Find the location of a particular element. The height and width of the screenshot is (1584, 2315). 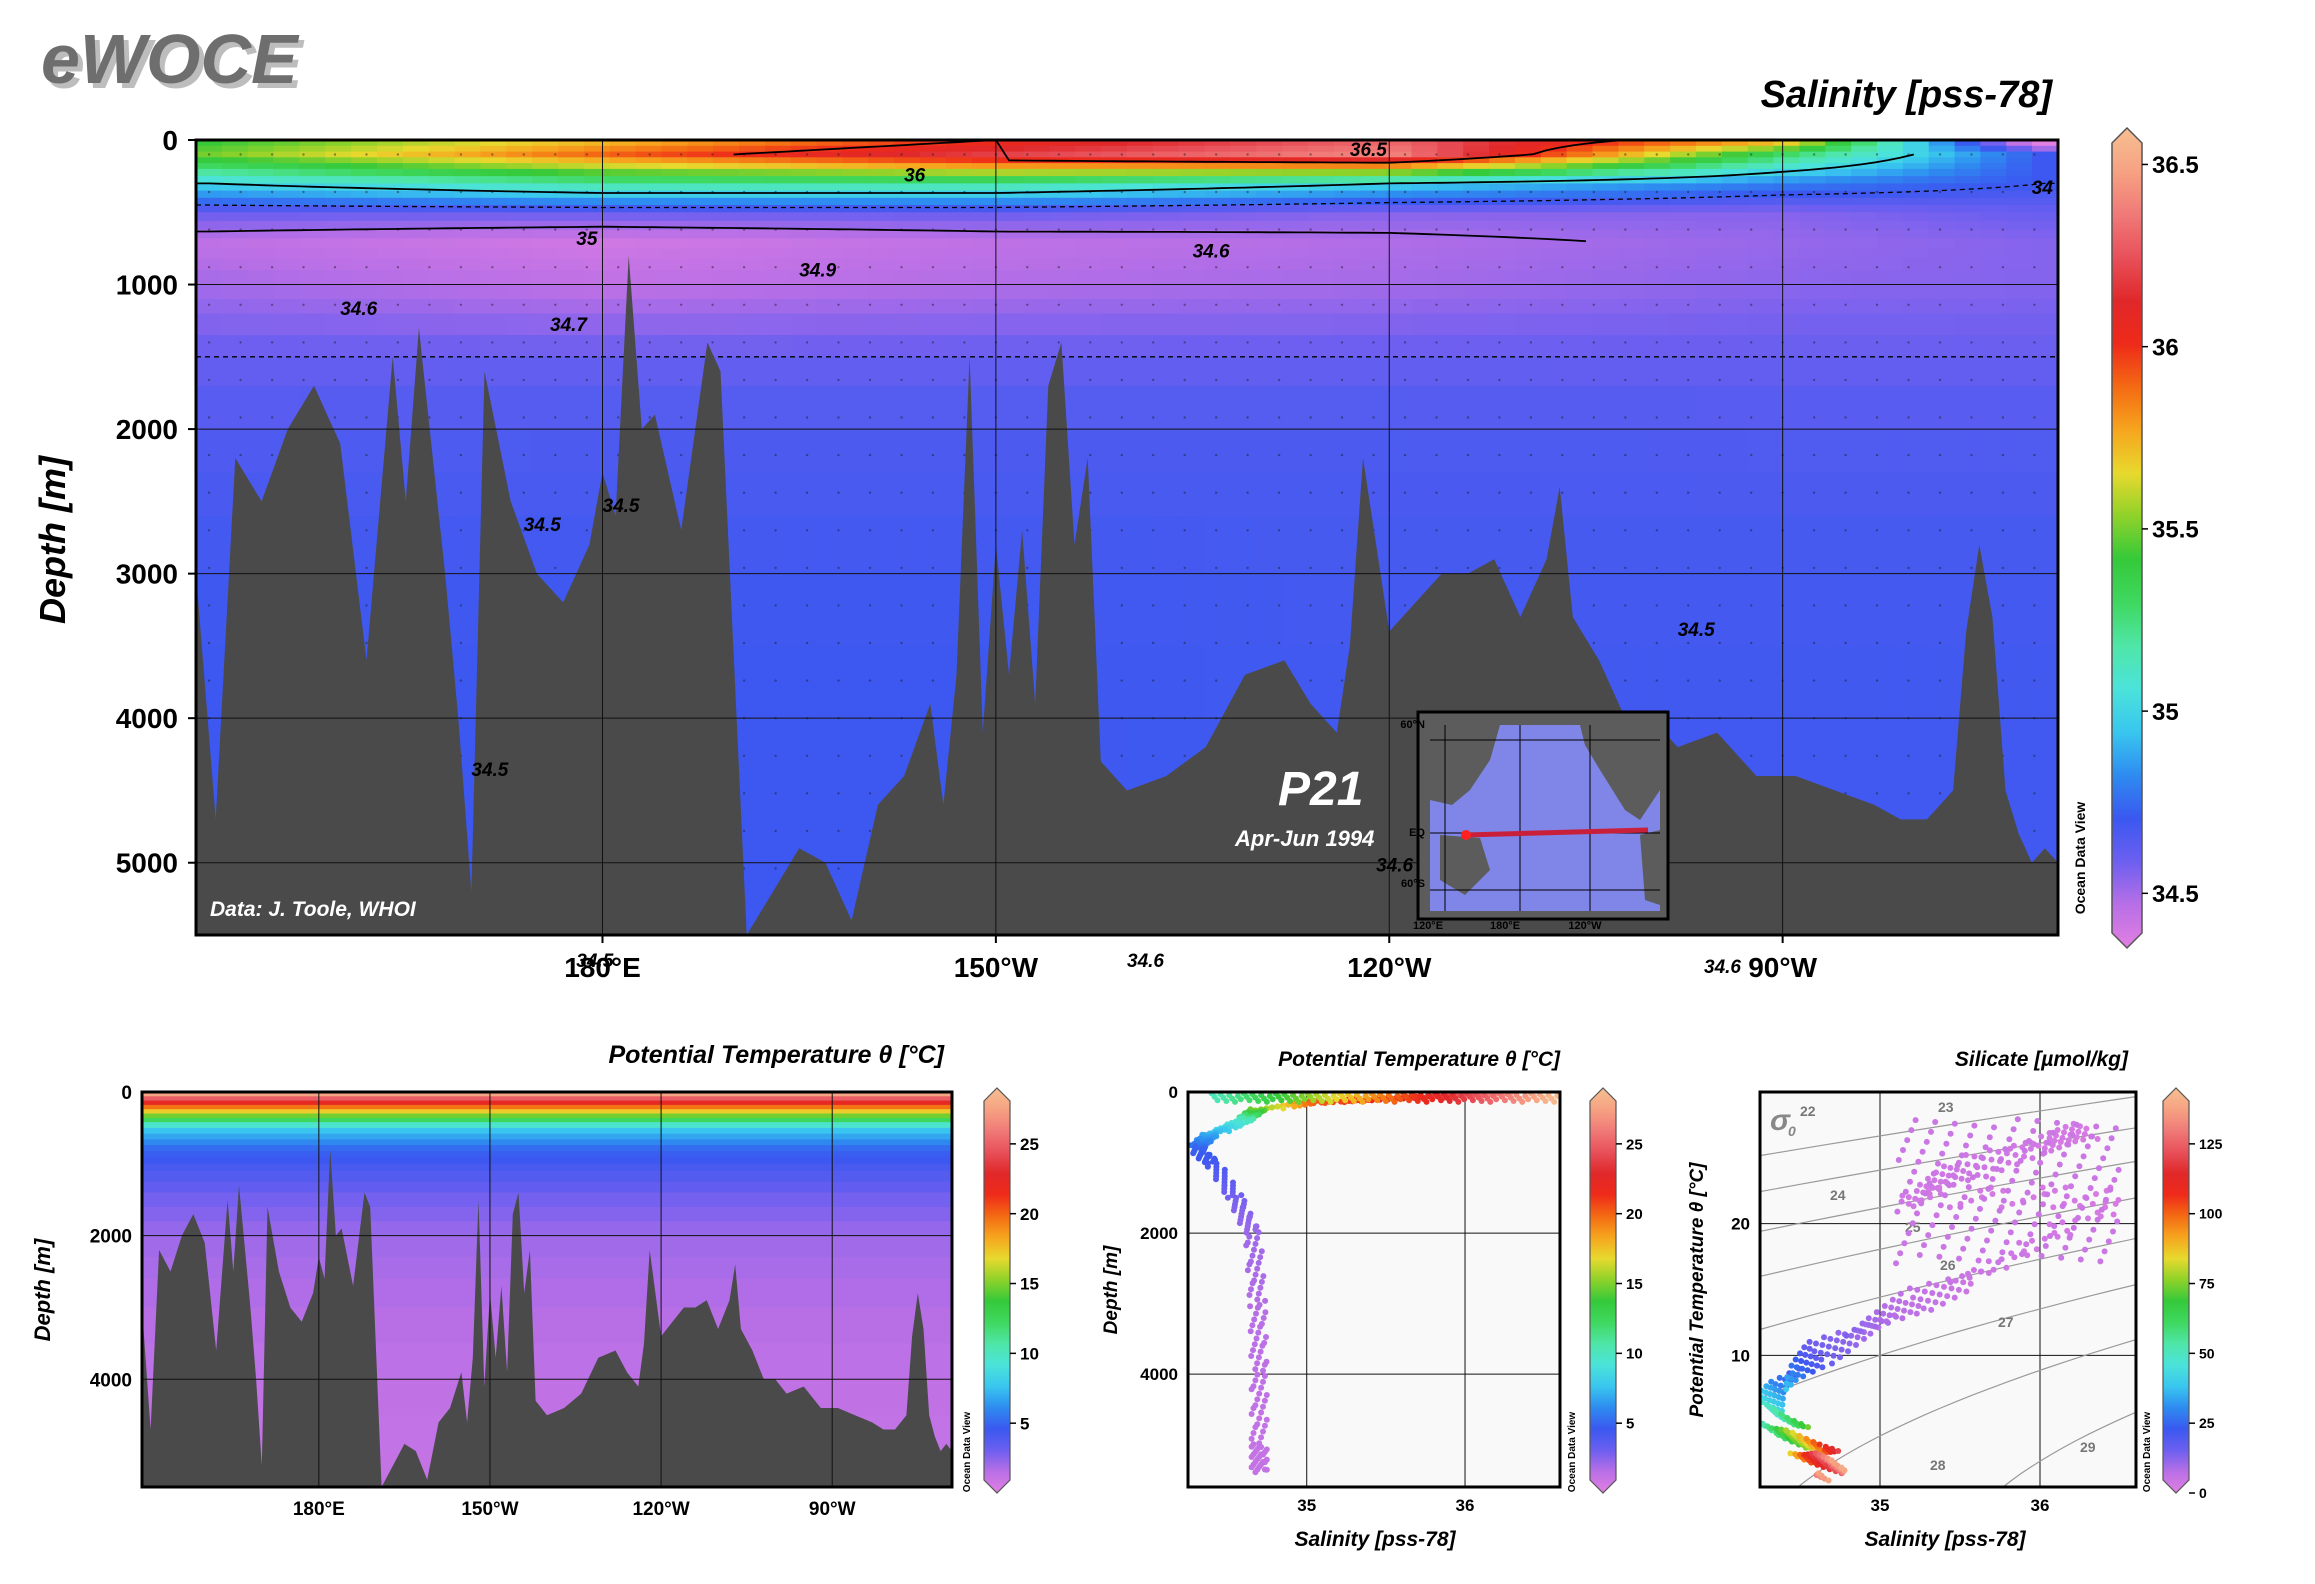

bl-grid is located at coordinates (547, 1289).